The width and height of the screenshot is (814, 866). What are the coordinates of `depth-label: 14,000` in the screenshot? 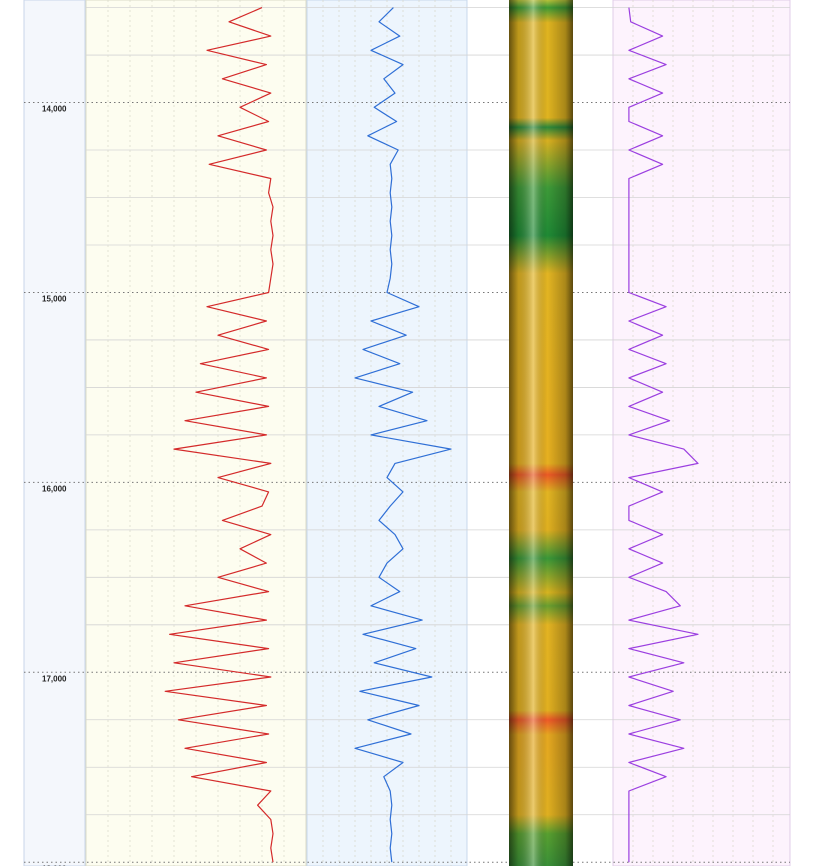 It's located at (54, 109).